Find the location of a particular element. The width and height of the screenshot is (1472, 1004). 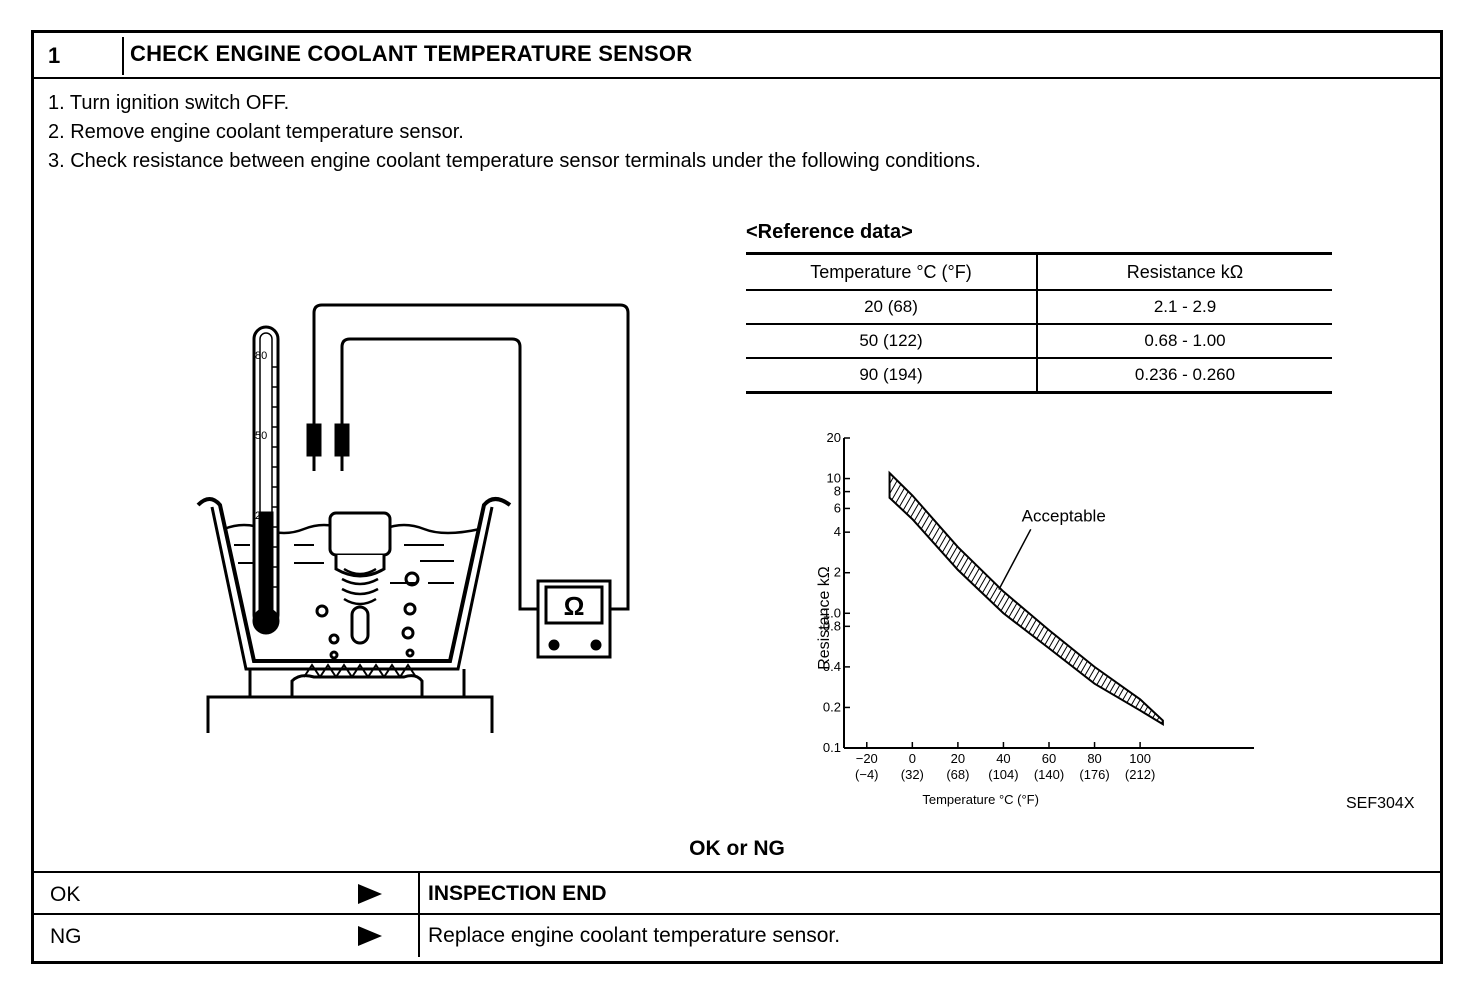

step-title: CHECK ENGINE COOLANT TEMPERATURE SENSOR is located at coordinates (411, 53).